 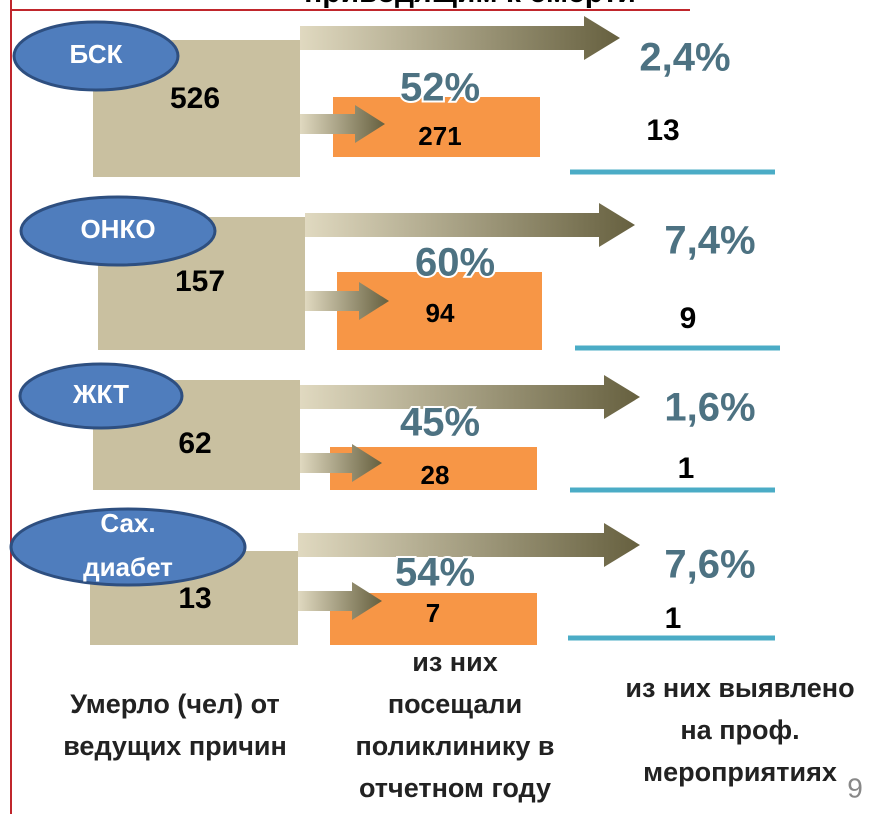 I want to click on detected: 9, so click(x=688, y=318).